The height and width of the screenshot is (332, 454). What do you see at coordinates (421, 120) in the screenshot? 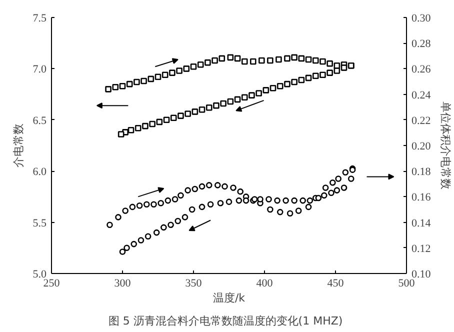
I see `y2-tick-label: 0.22` at bounding box center [421, 120].